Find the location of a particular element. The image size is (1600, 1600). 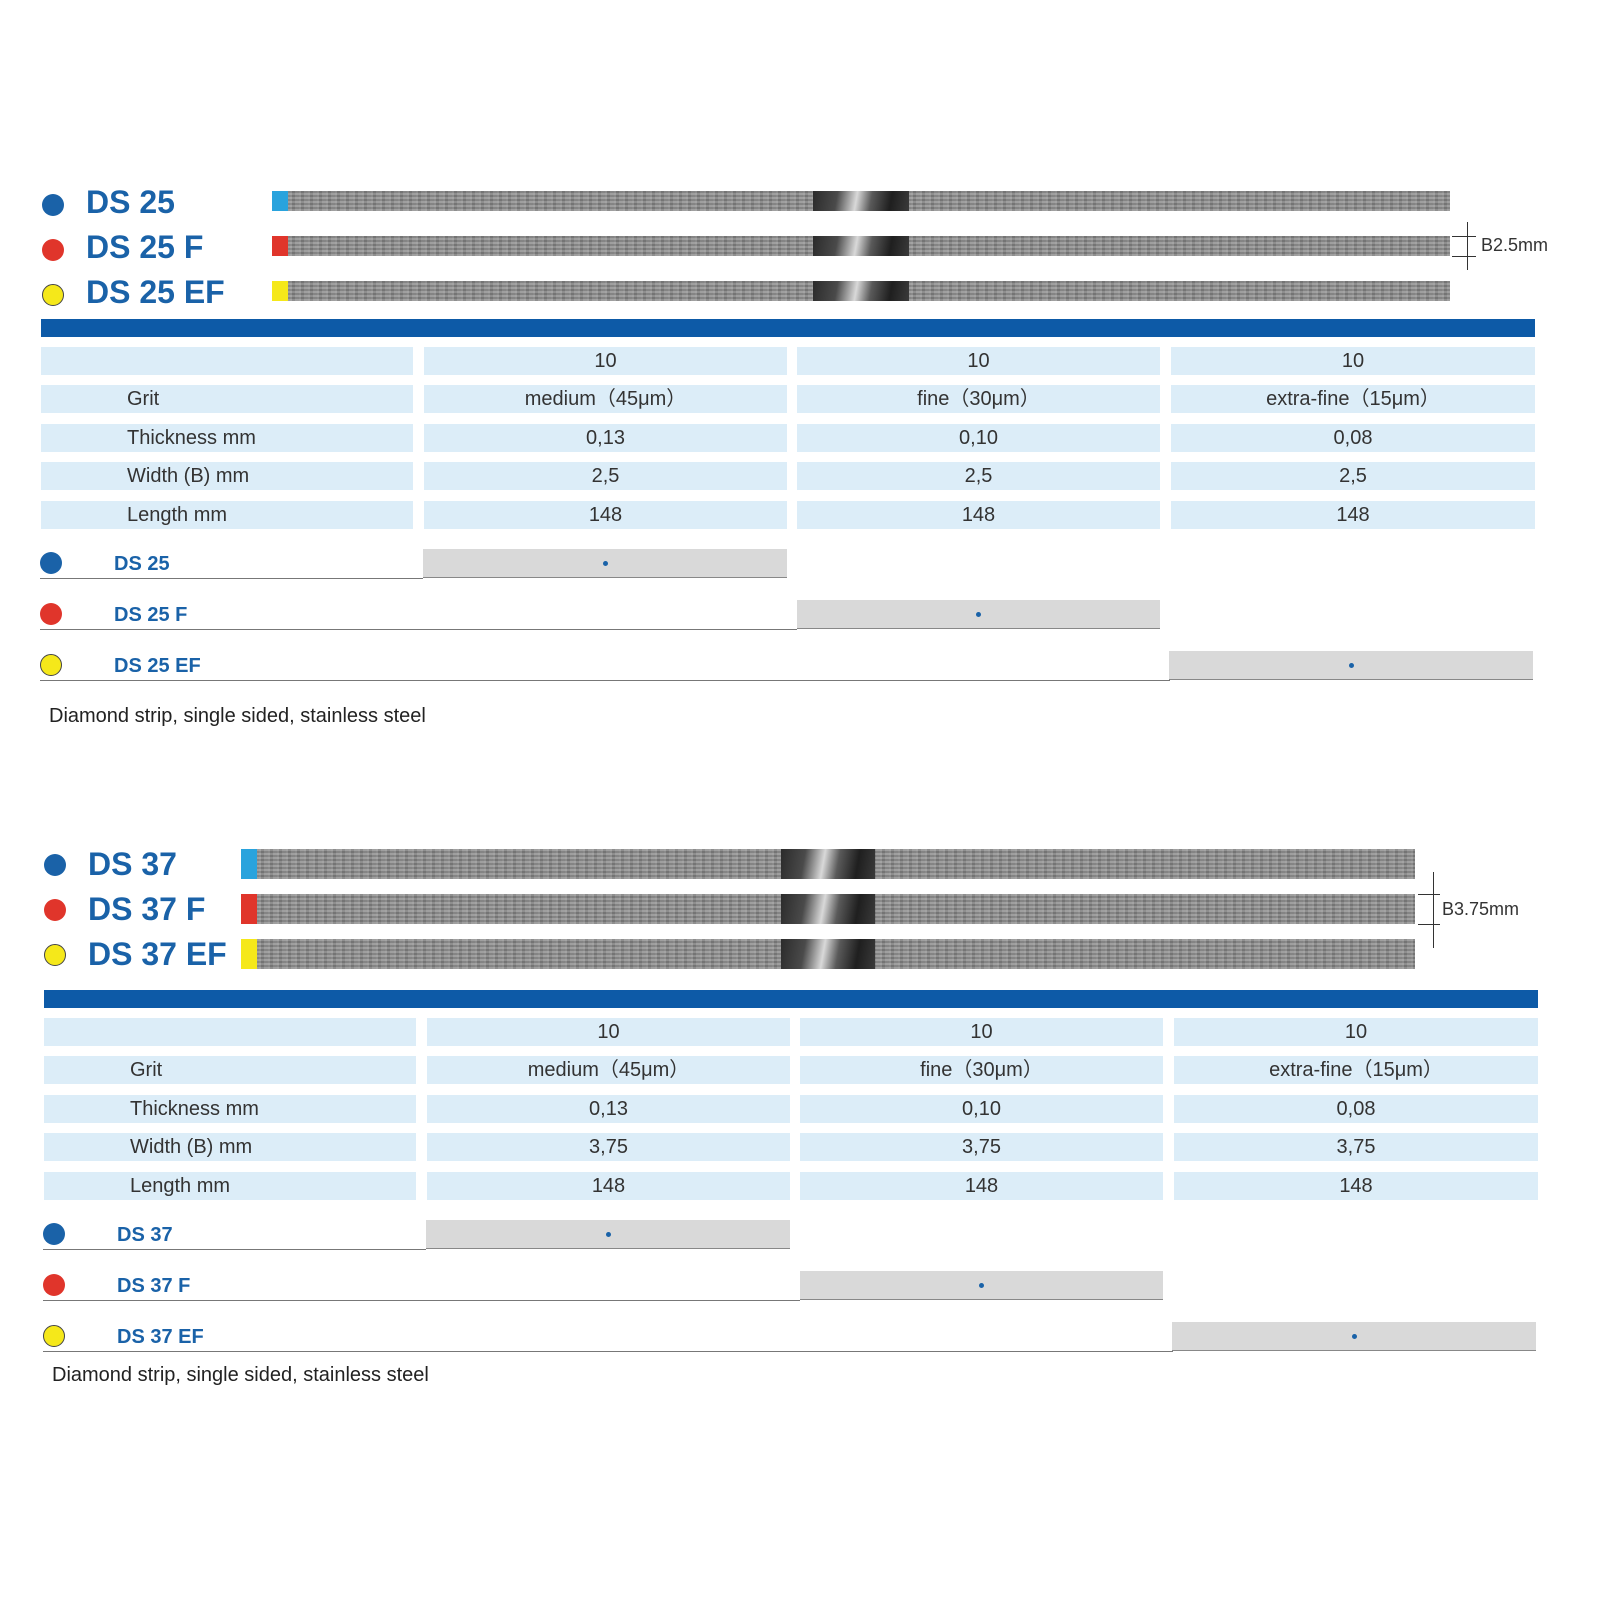

product-name: DS 37 EF is located at coordinates (157, 954).